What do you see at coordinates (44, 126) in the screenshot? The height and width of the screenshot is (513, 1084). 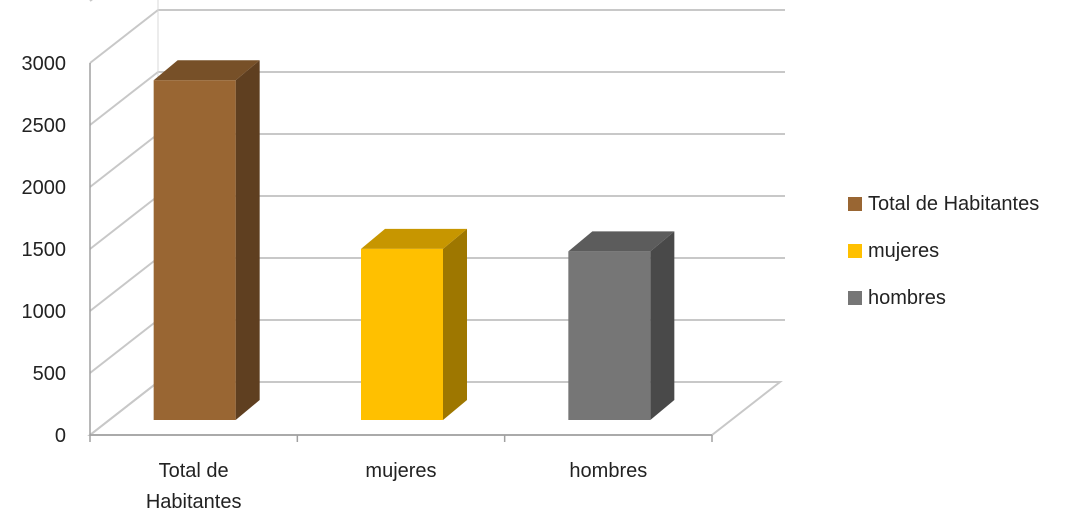 I see `y-tick-label: 2500` at bounding box center [44, 126].